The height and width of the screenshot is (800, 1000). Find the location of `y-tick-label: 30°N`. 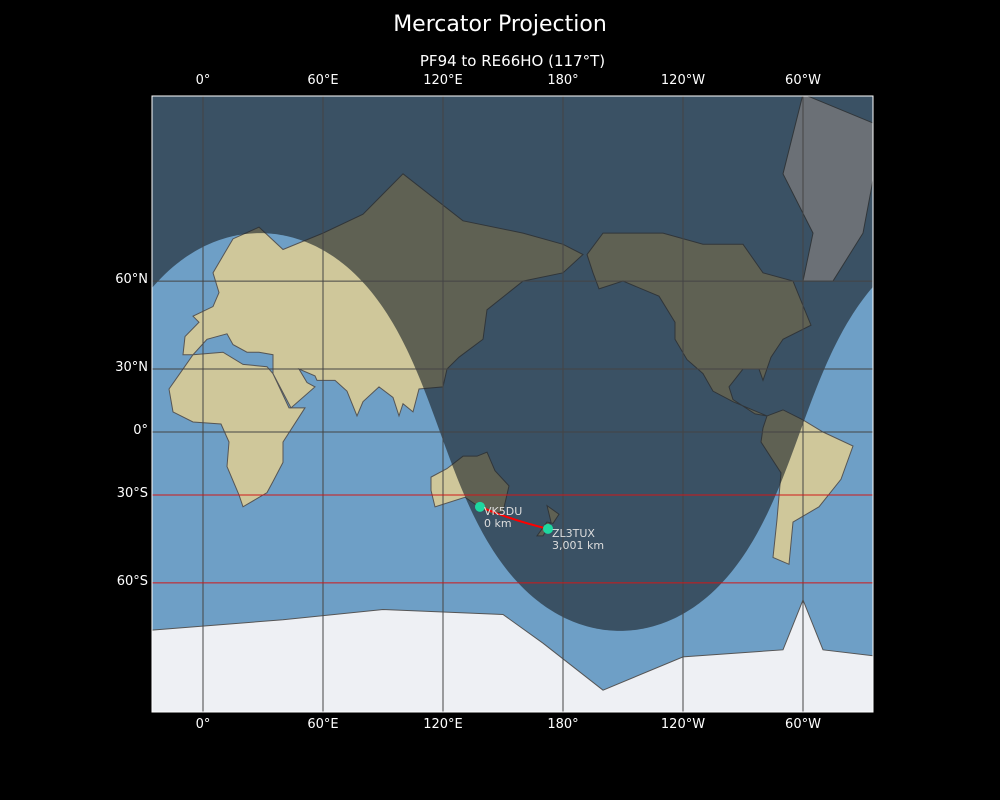

y-tick-label: 30°N is located at coordinates (131, 368).